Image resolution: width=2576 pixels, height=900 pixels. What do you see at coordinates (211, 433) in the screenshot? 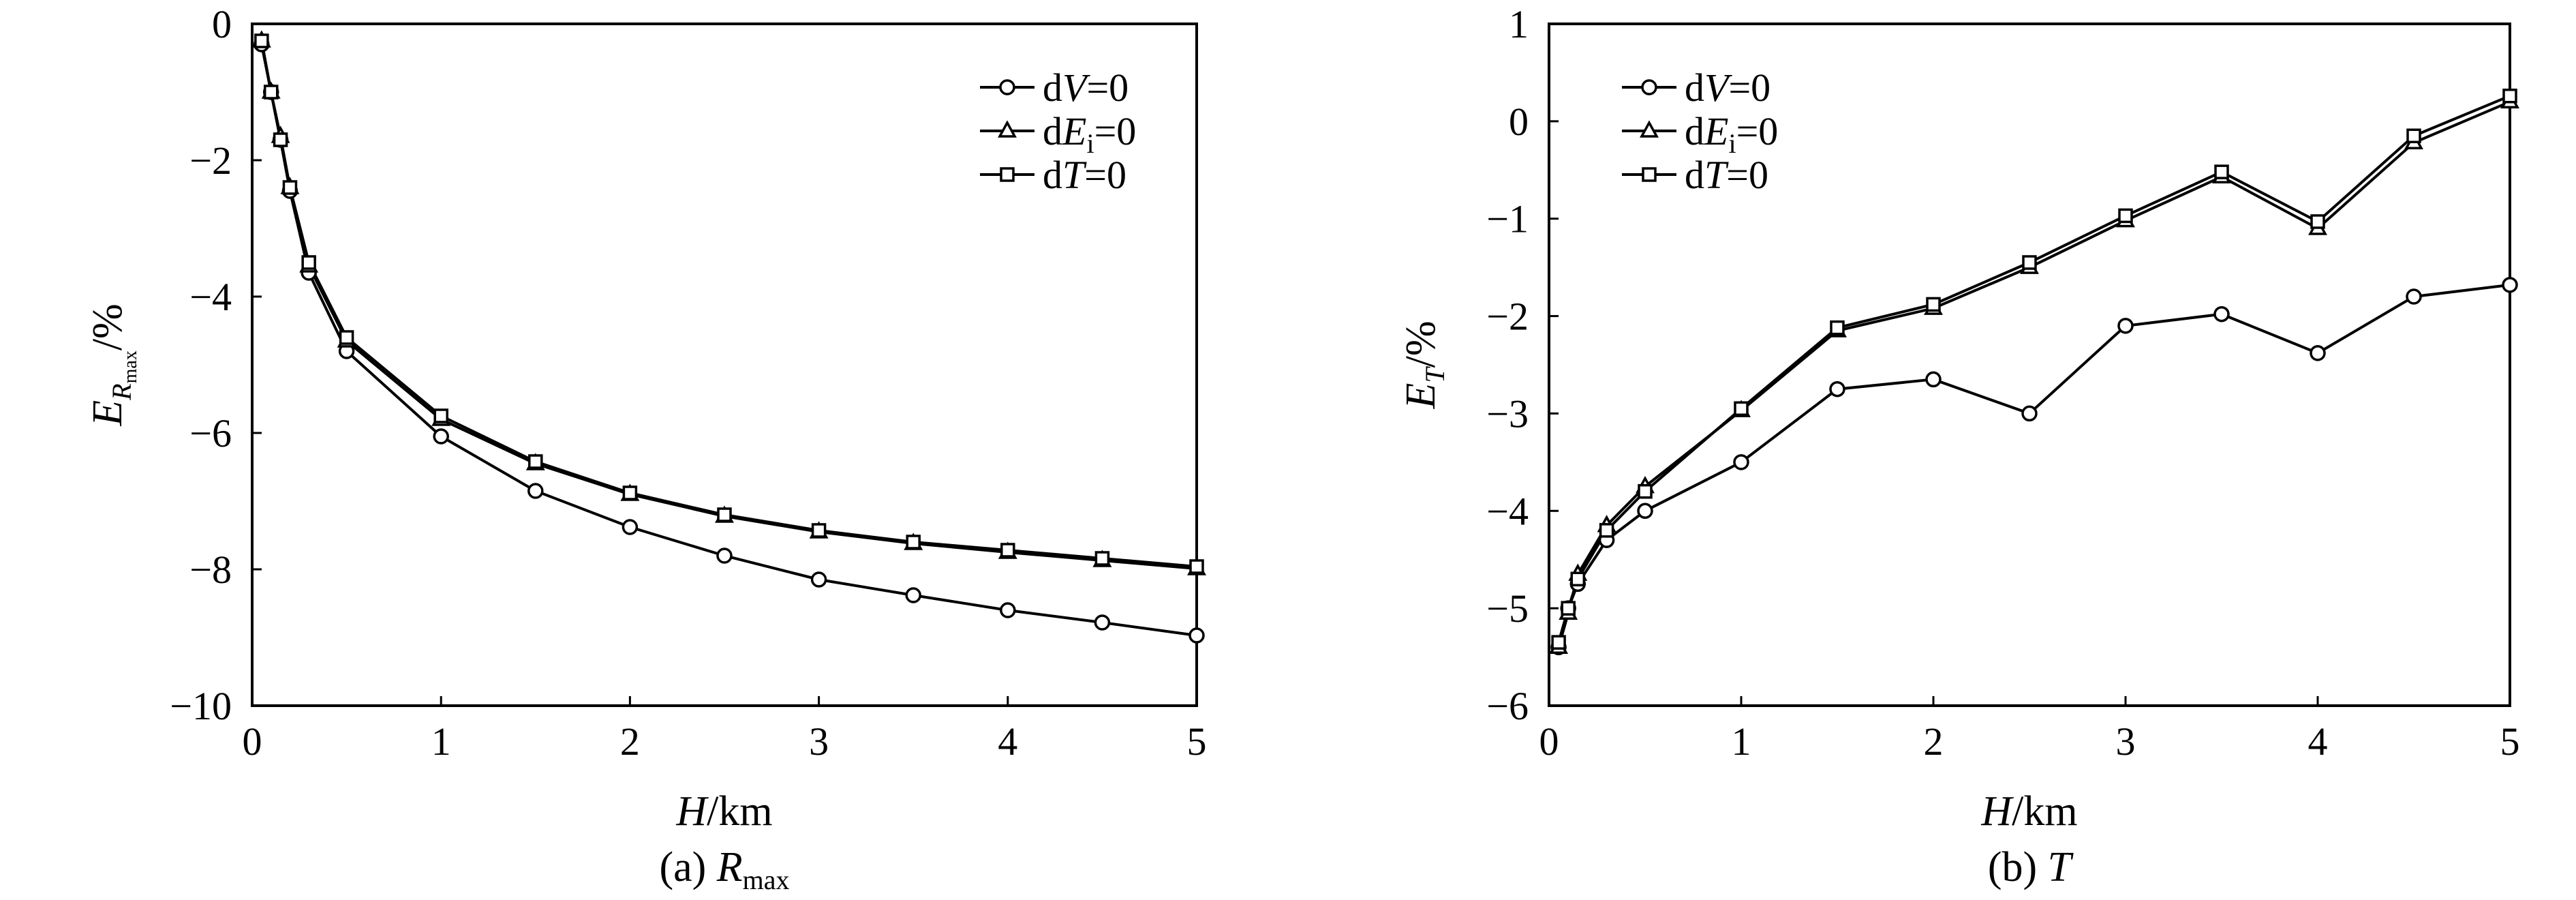
I see `ytick-label-a-3: −6` at bounding box center [211, 433].